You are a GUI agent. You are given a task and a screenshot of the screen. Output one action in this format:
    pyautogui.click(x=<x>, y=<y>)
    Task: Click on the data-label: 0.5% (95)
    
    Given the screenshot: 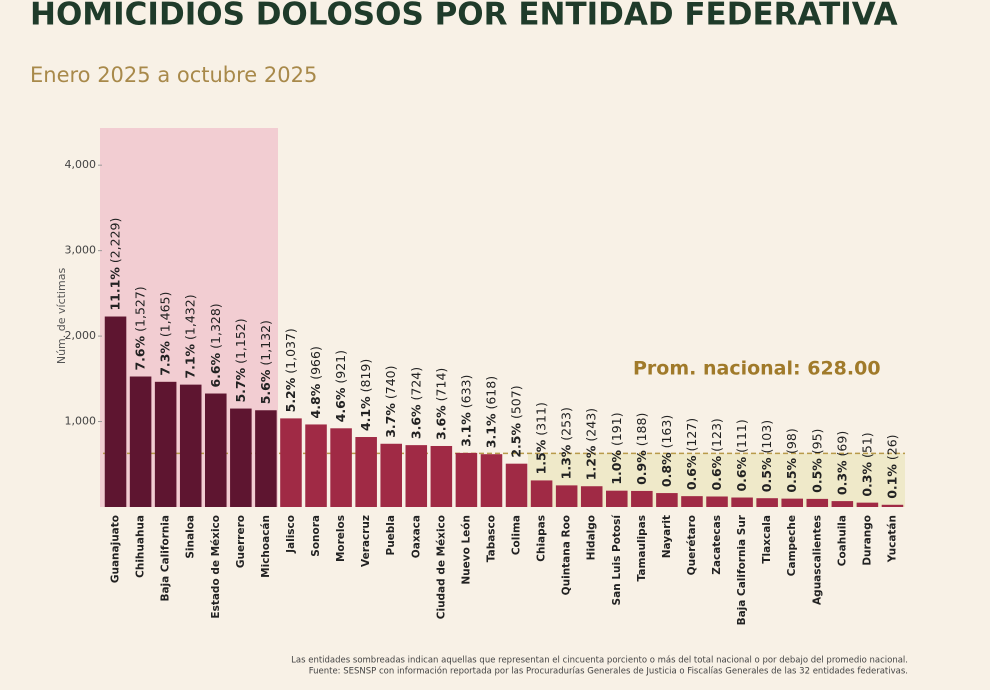 What is the action you would take?
    pyautogui.click(x=816, y=461)
    